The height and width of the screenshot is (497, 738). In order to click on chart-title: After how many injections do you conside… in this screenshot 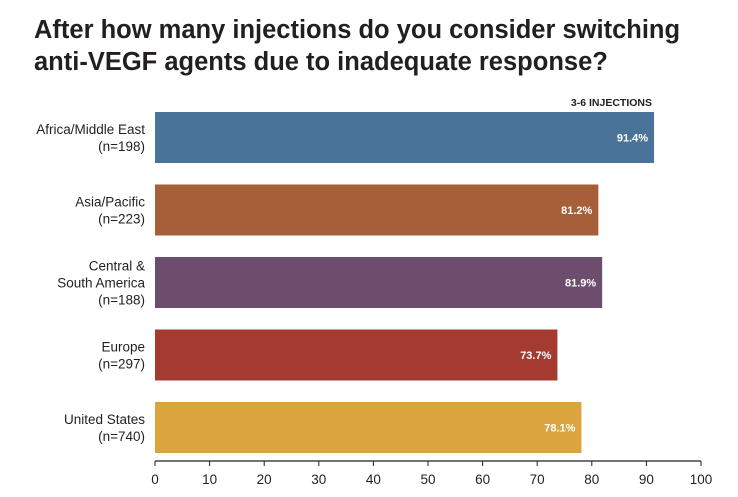, I will do `click(357, 46)`.